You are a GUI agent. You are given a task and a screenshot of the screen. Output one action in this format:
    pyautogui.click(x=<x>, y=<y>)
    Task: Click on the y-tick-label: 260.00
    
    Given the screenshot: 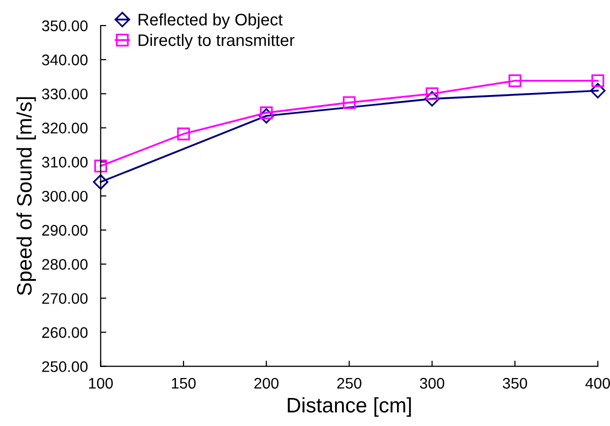 What is the action you would take?
    pyautogui.click(x=65, y=332)
    